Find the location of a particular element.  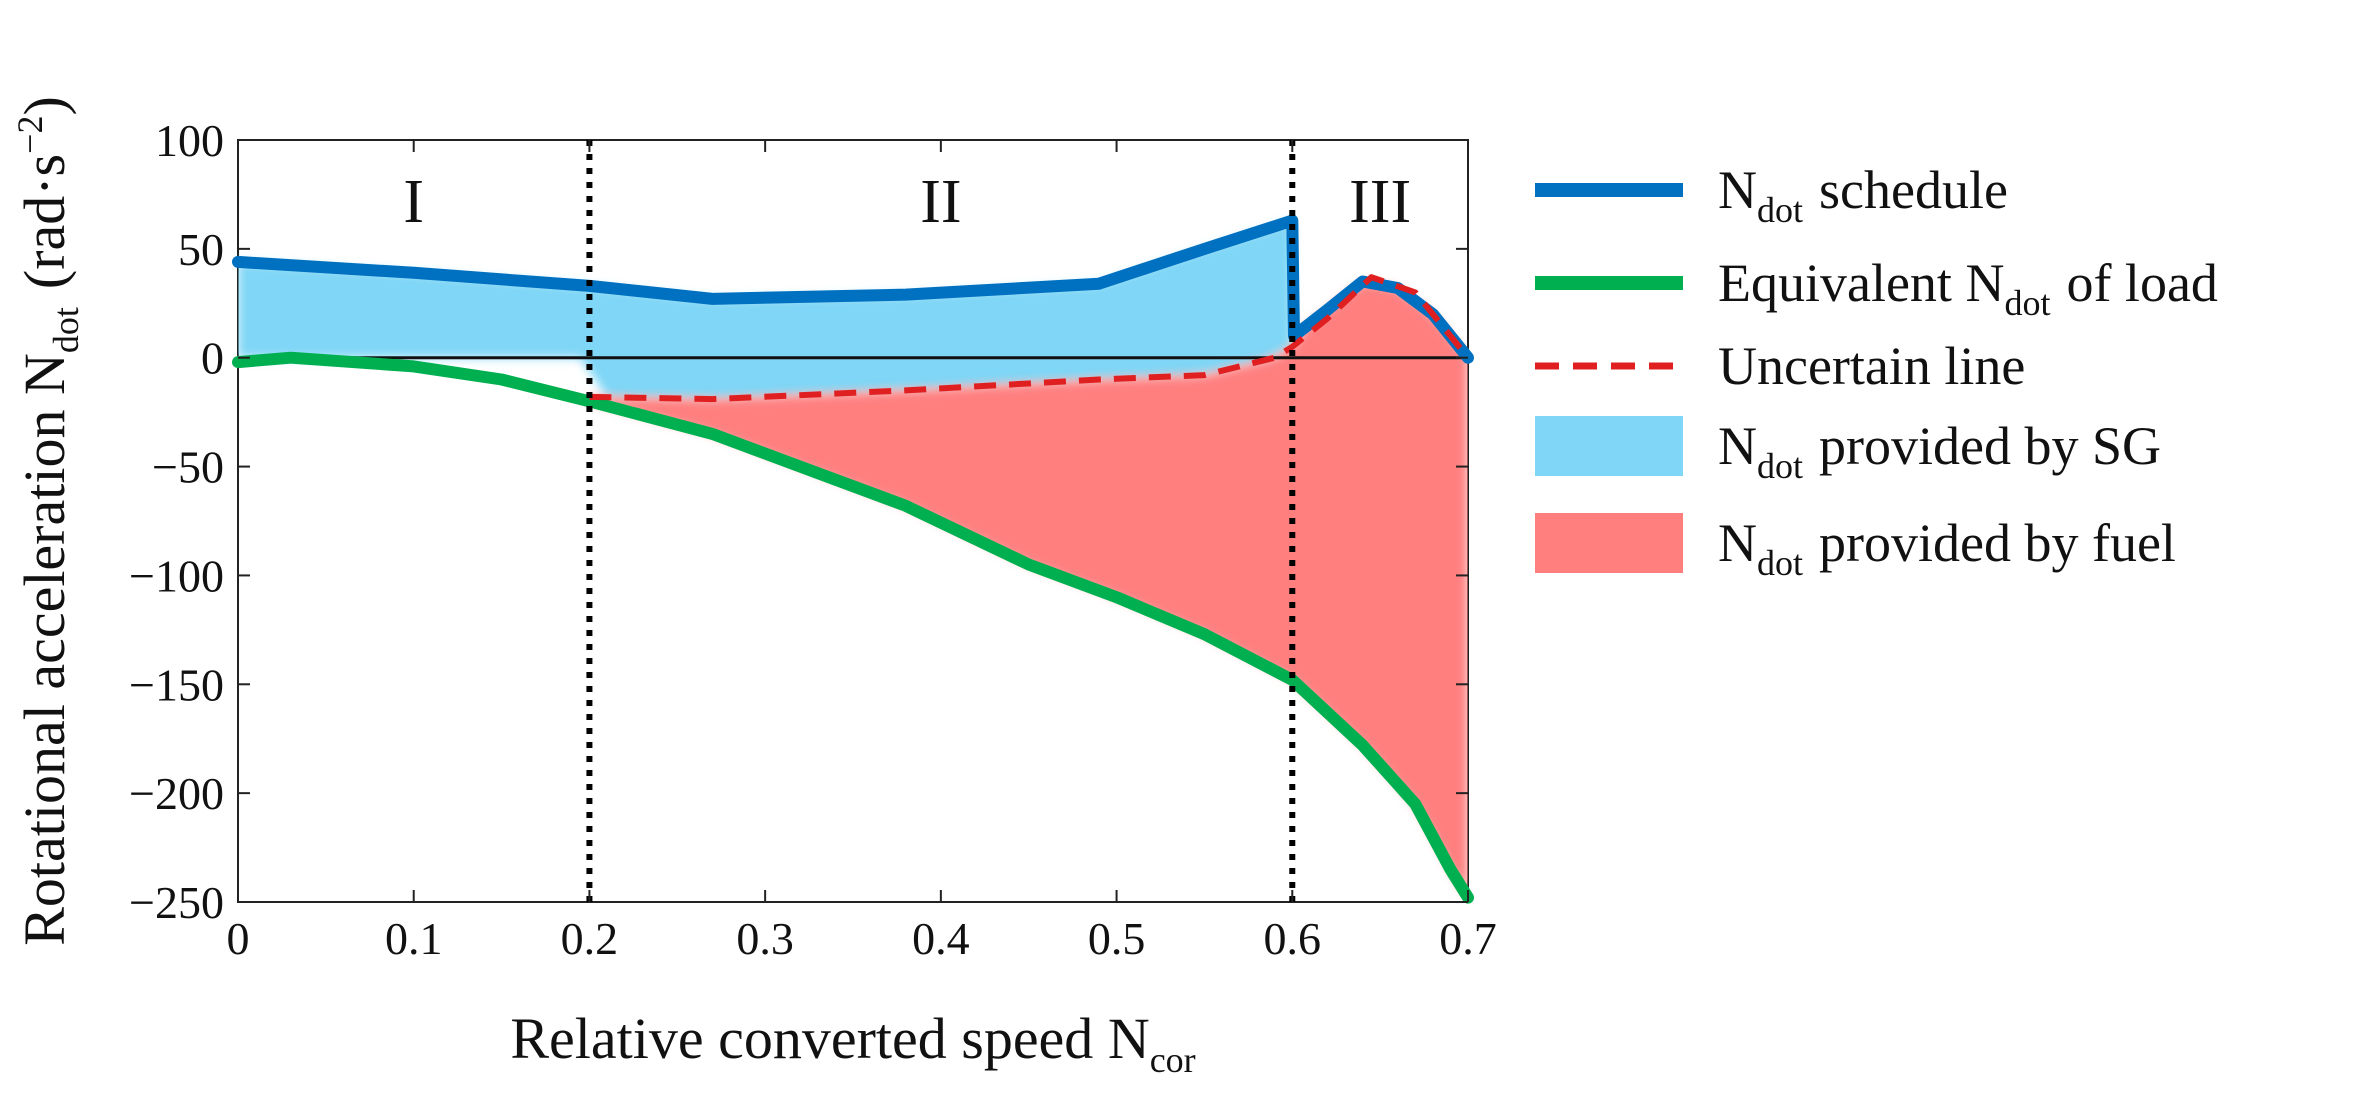

legend-item-3: Uncertain line is located at coordinates (1780, 366).